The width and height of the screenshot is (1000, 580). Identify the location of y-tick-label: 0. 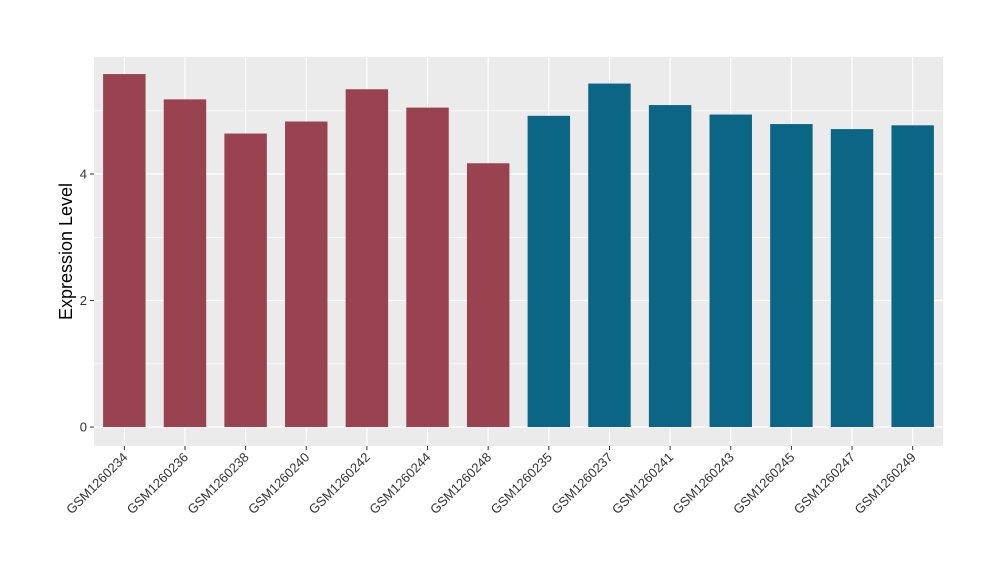
(83, 427).